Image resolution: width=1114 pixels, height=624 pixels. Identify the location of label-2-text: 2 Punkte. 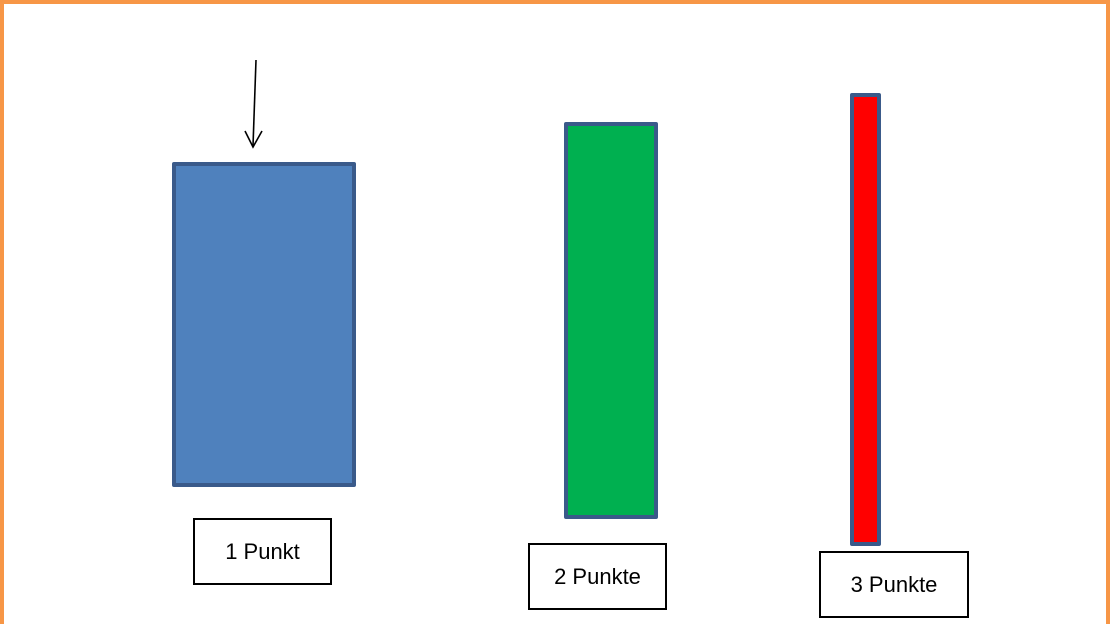
(597, 576).